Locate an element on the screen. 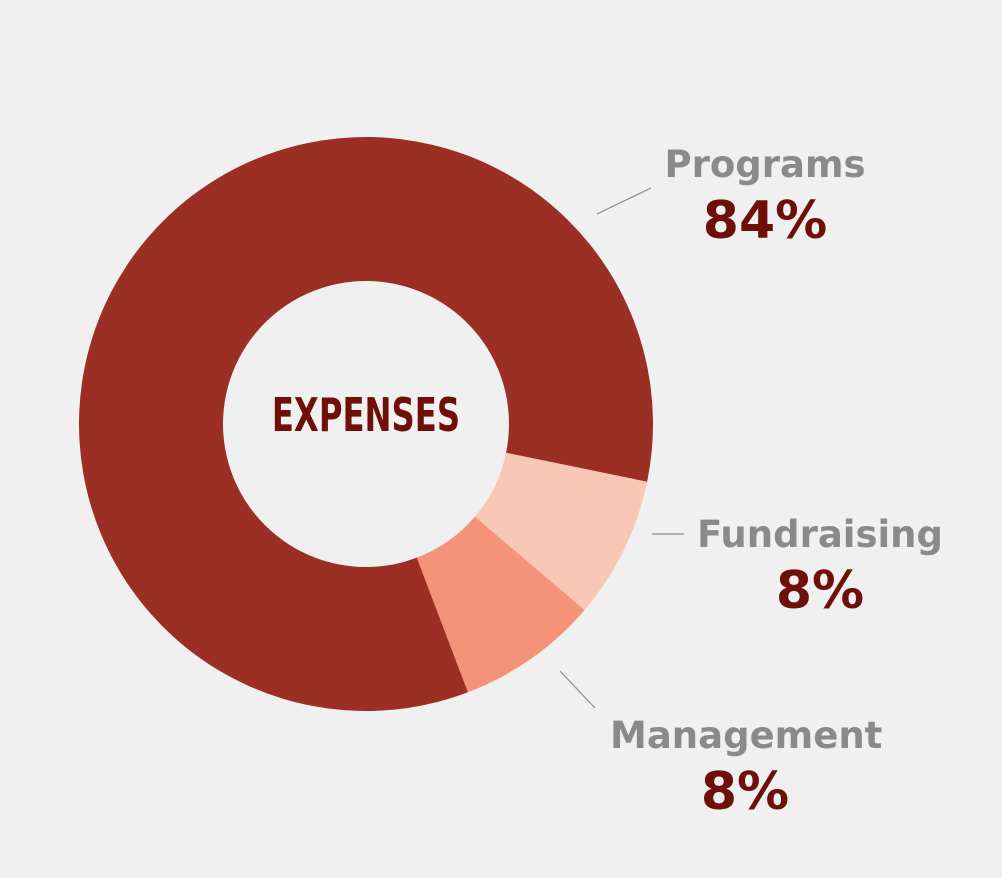 The width and height of the screenshot is (1002, 878). category-label-programs: Programs is located at coordinates (765, 164).